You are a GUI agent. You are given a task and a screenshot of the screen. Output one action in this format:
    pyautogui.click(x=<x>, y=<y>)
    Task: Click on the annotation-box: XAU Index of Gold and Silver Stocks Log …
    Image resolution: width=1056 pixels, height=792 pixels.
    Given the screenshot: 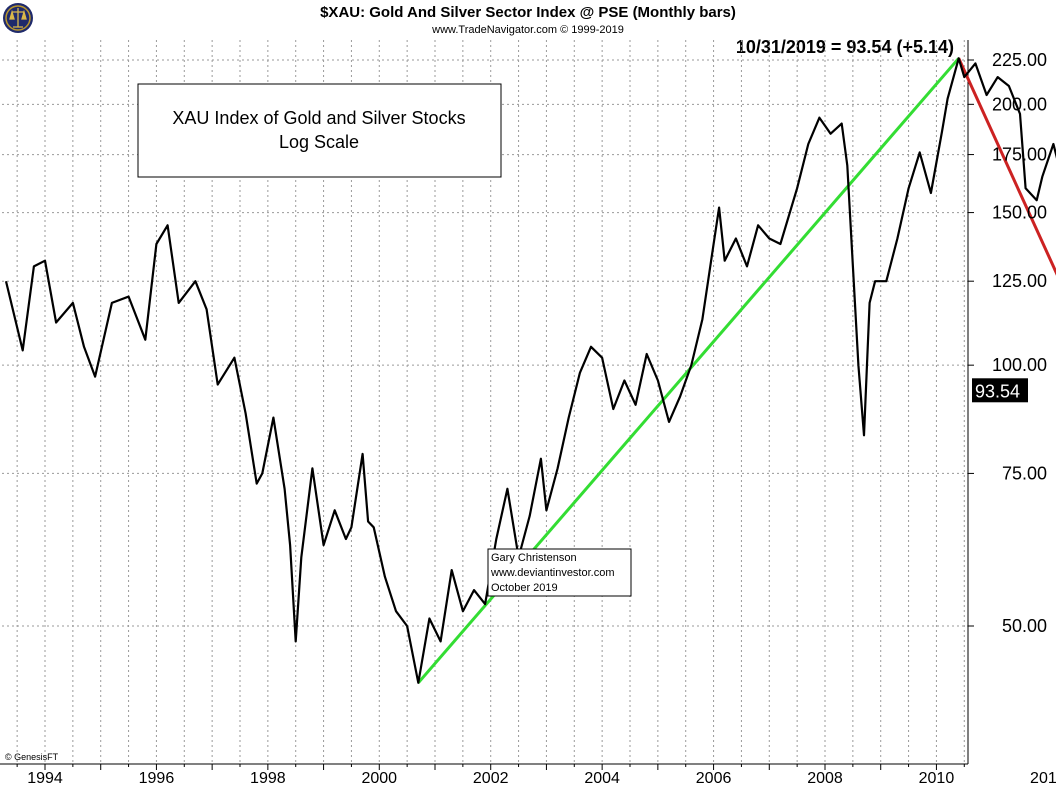 What is the action you would take?
    pyautogui.click(x=319, y=130)
    